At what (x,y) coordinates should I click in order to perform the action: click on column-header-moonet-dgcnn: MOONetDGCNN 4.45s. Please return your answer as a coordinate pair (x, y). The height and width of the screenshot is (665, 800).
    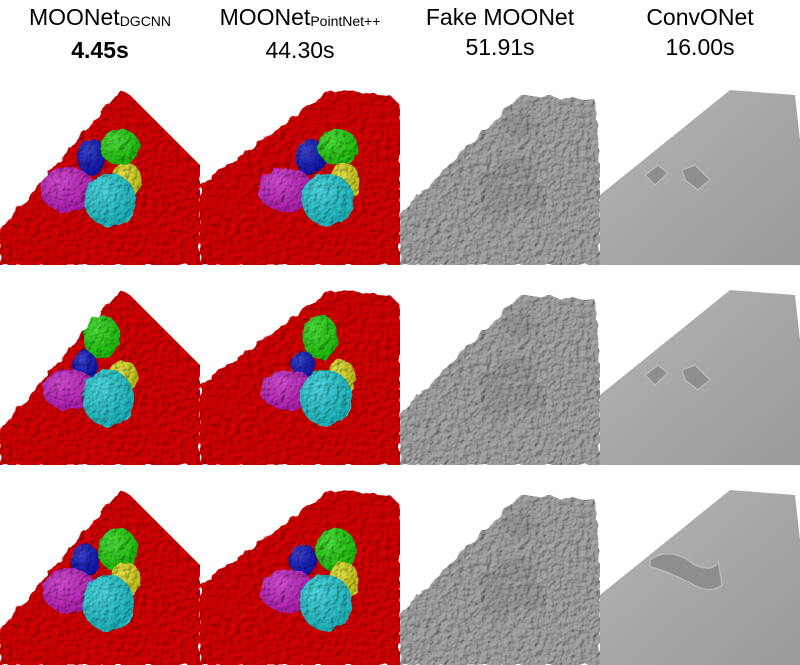
    Looking at the image, I should click on (100, 32).